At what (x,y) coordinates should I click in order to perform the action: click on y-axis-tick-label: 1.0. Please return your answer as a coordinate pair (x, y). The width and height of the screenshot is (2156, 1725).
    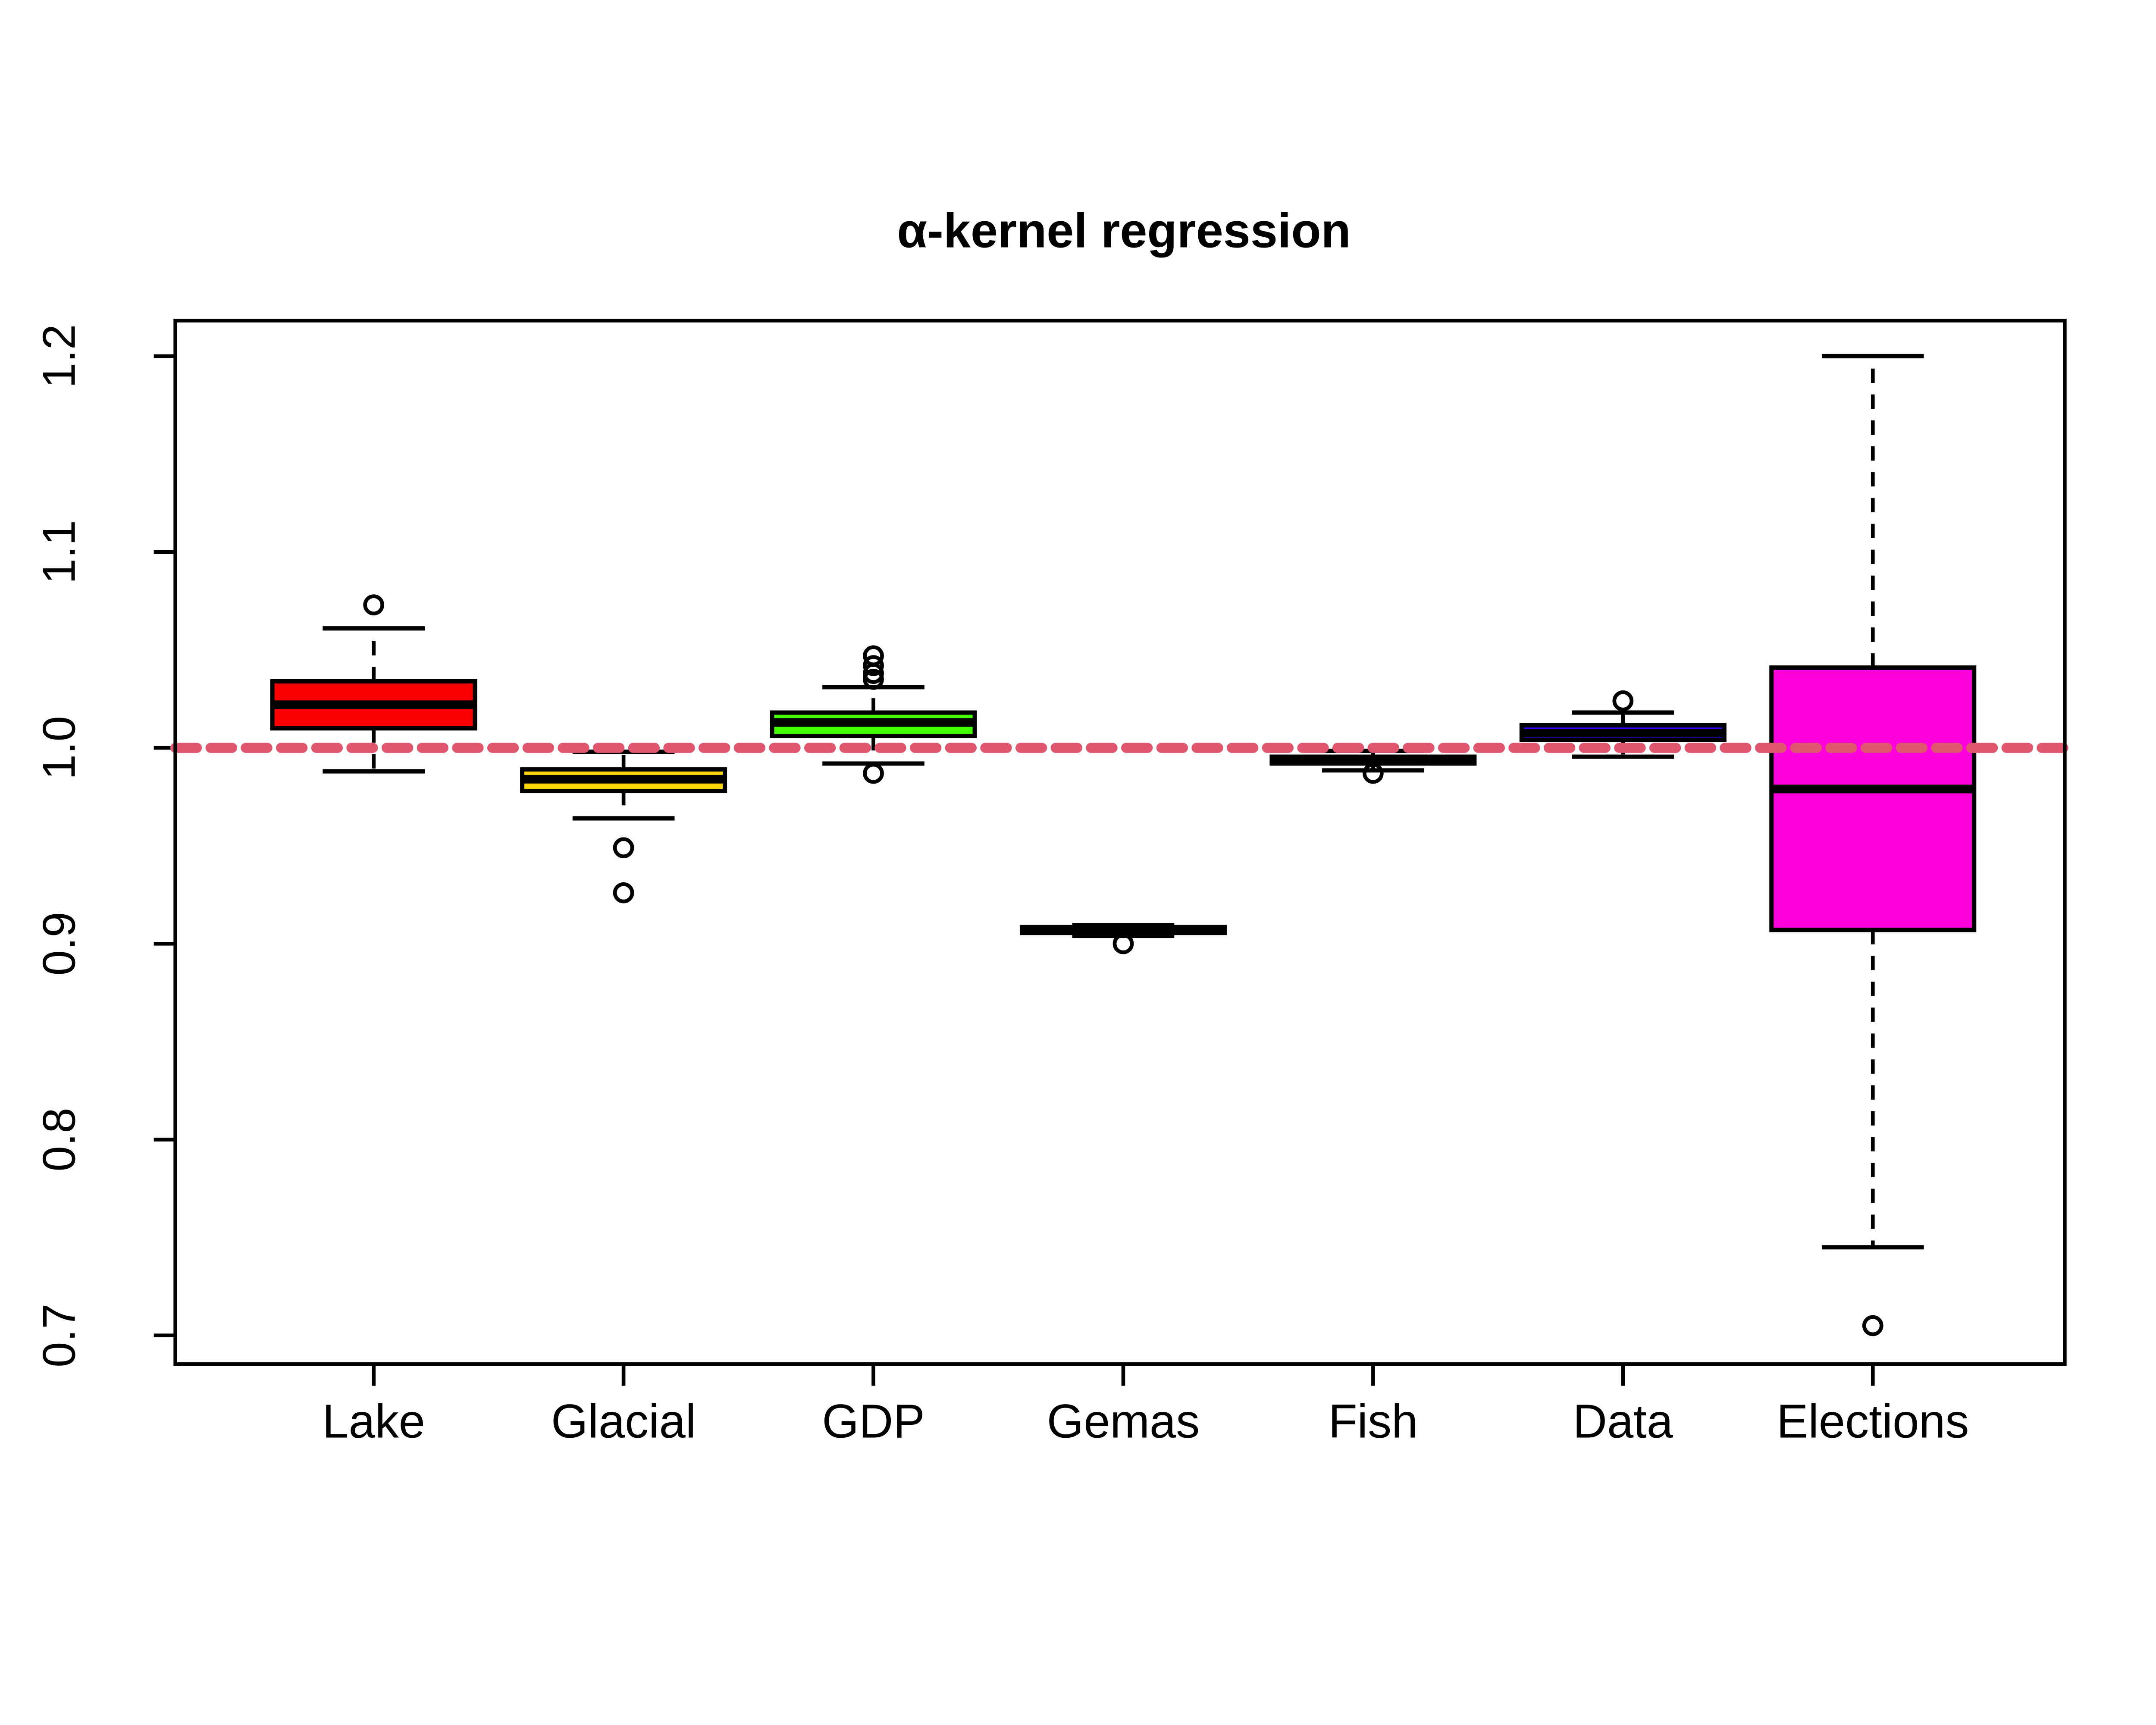
    Looking at the image, I should click on (59, 748).